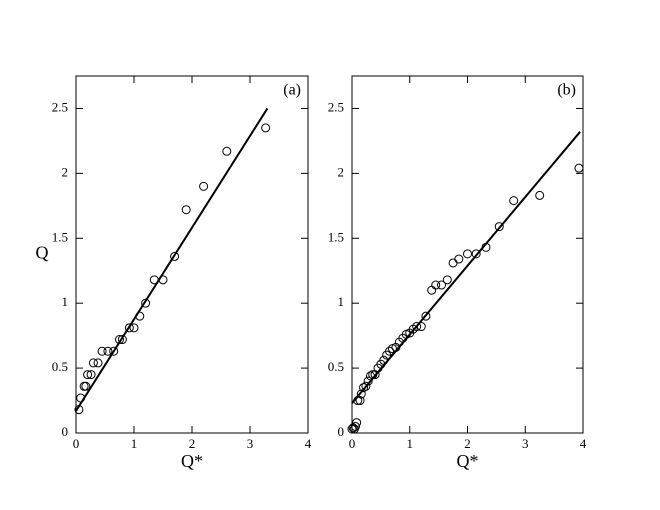 The height and width of the screenshot is (510, 660). What do you see at coordinates (566, 90) in the screenshot?
I see `panel-label: (b)` at bounding box center [566, 90].